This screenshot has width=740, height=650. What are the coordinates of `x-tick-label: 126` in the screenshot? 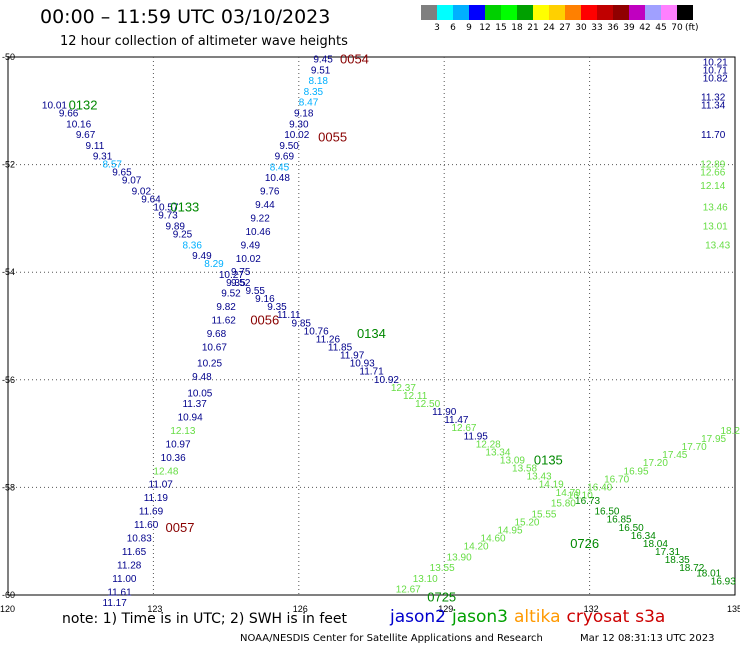 It's located at (300, 609).